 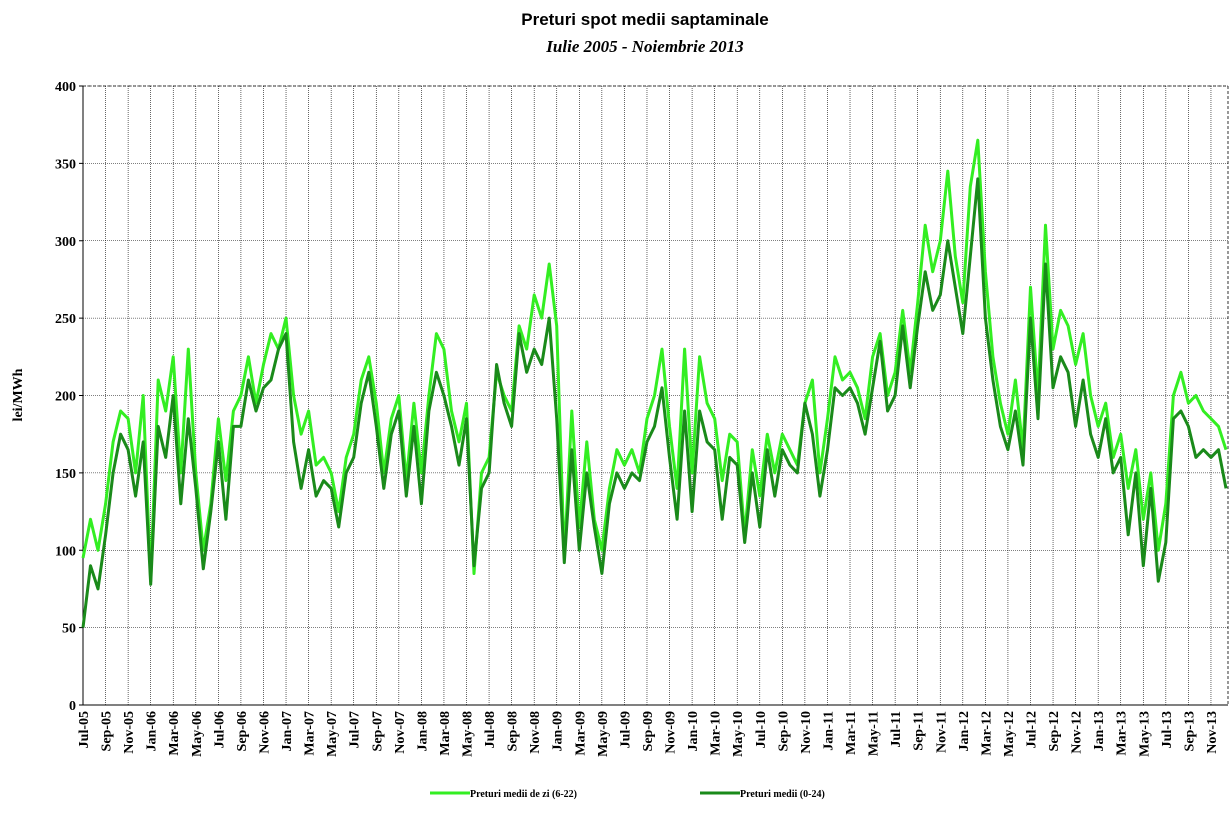 What do you see at coordinates (65, 397) in the screenshot?
I see `y-tick-label: 200` at bounding box center [65, 397].